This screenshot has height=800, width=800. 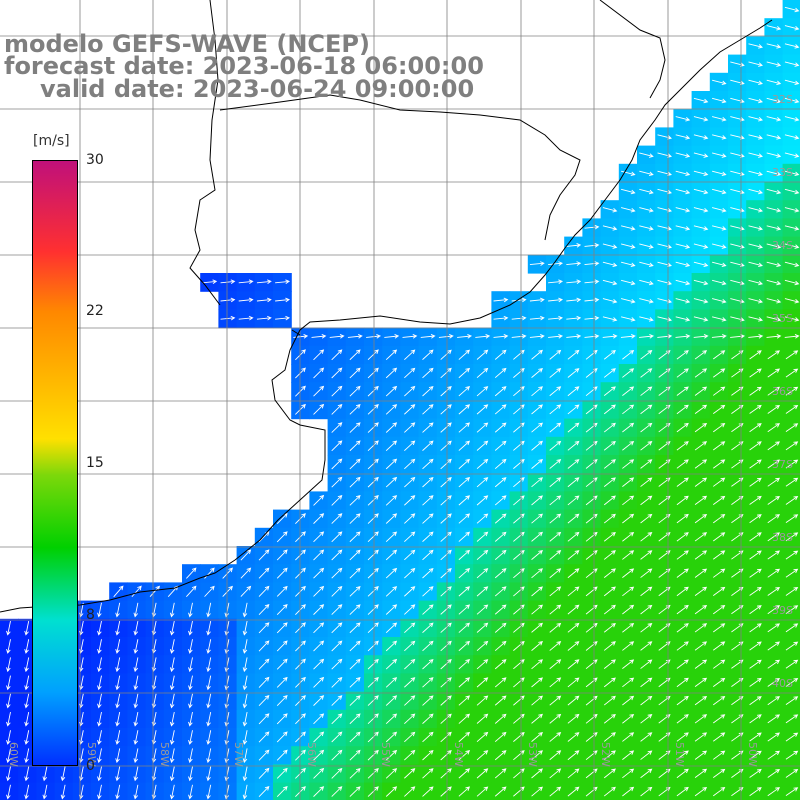 What do you see at coordinates (458, 754) in the screenshot?
I see `lon-label: 54W` at bounding box center [458, 754].